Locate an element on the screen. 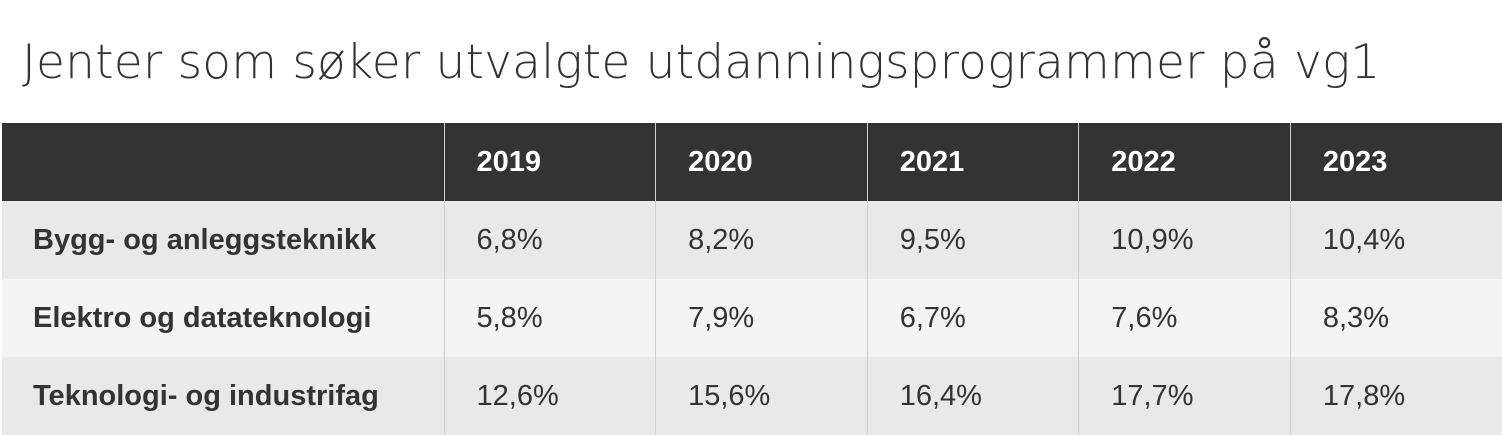  header-cell-2023: 2023 is located at coordinates (1395, 162).